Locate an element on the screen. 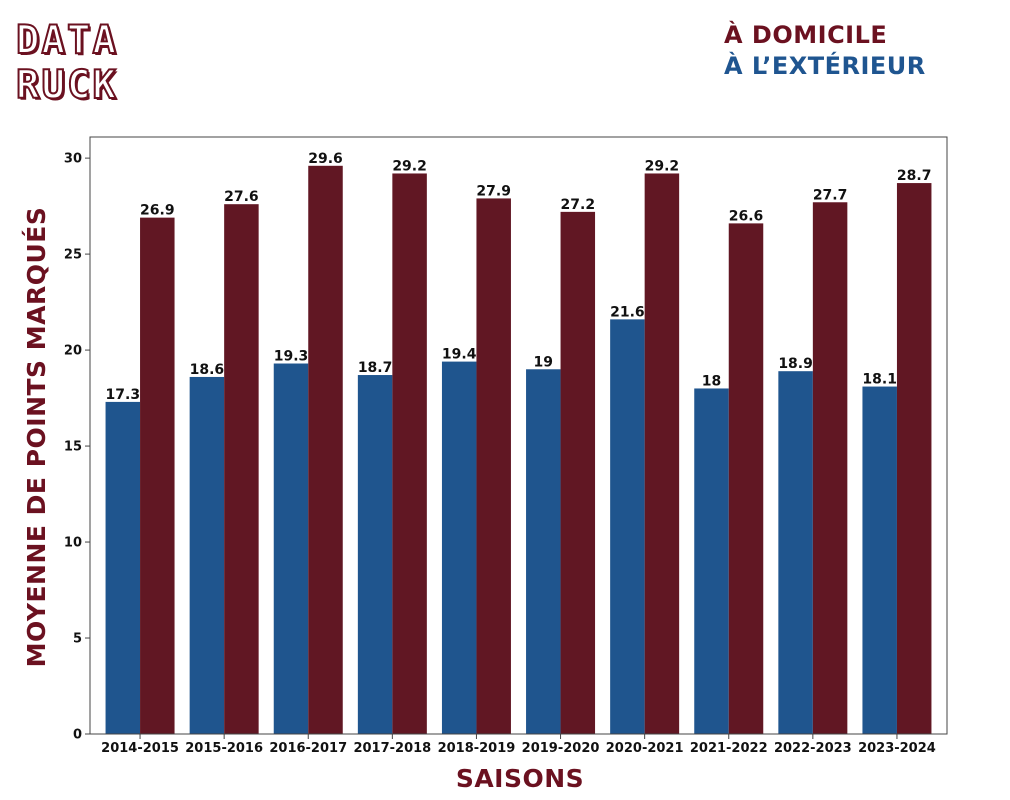 This screenshot has width=1010, height=800. bar-value-label: 27.6 is located at coordinates (241, 197).